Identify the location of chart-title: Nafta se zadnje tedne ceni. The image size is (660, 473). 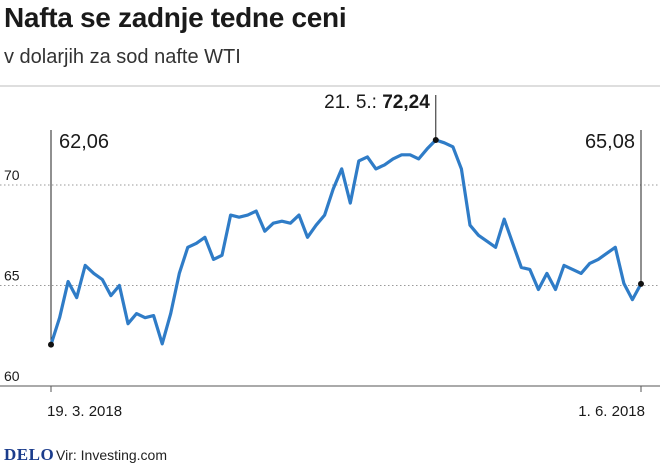
(175, 17).